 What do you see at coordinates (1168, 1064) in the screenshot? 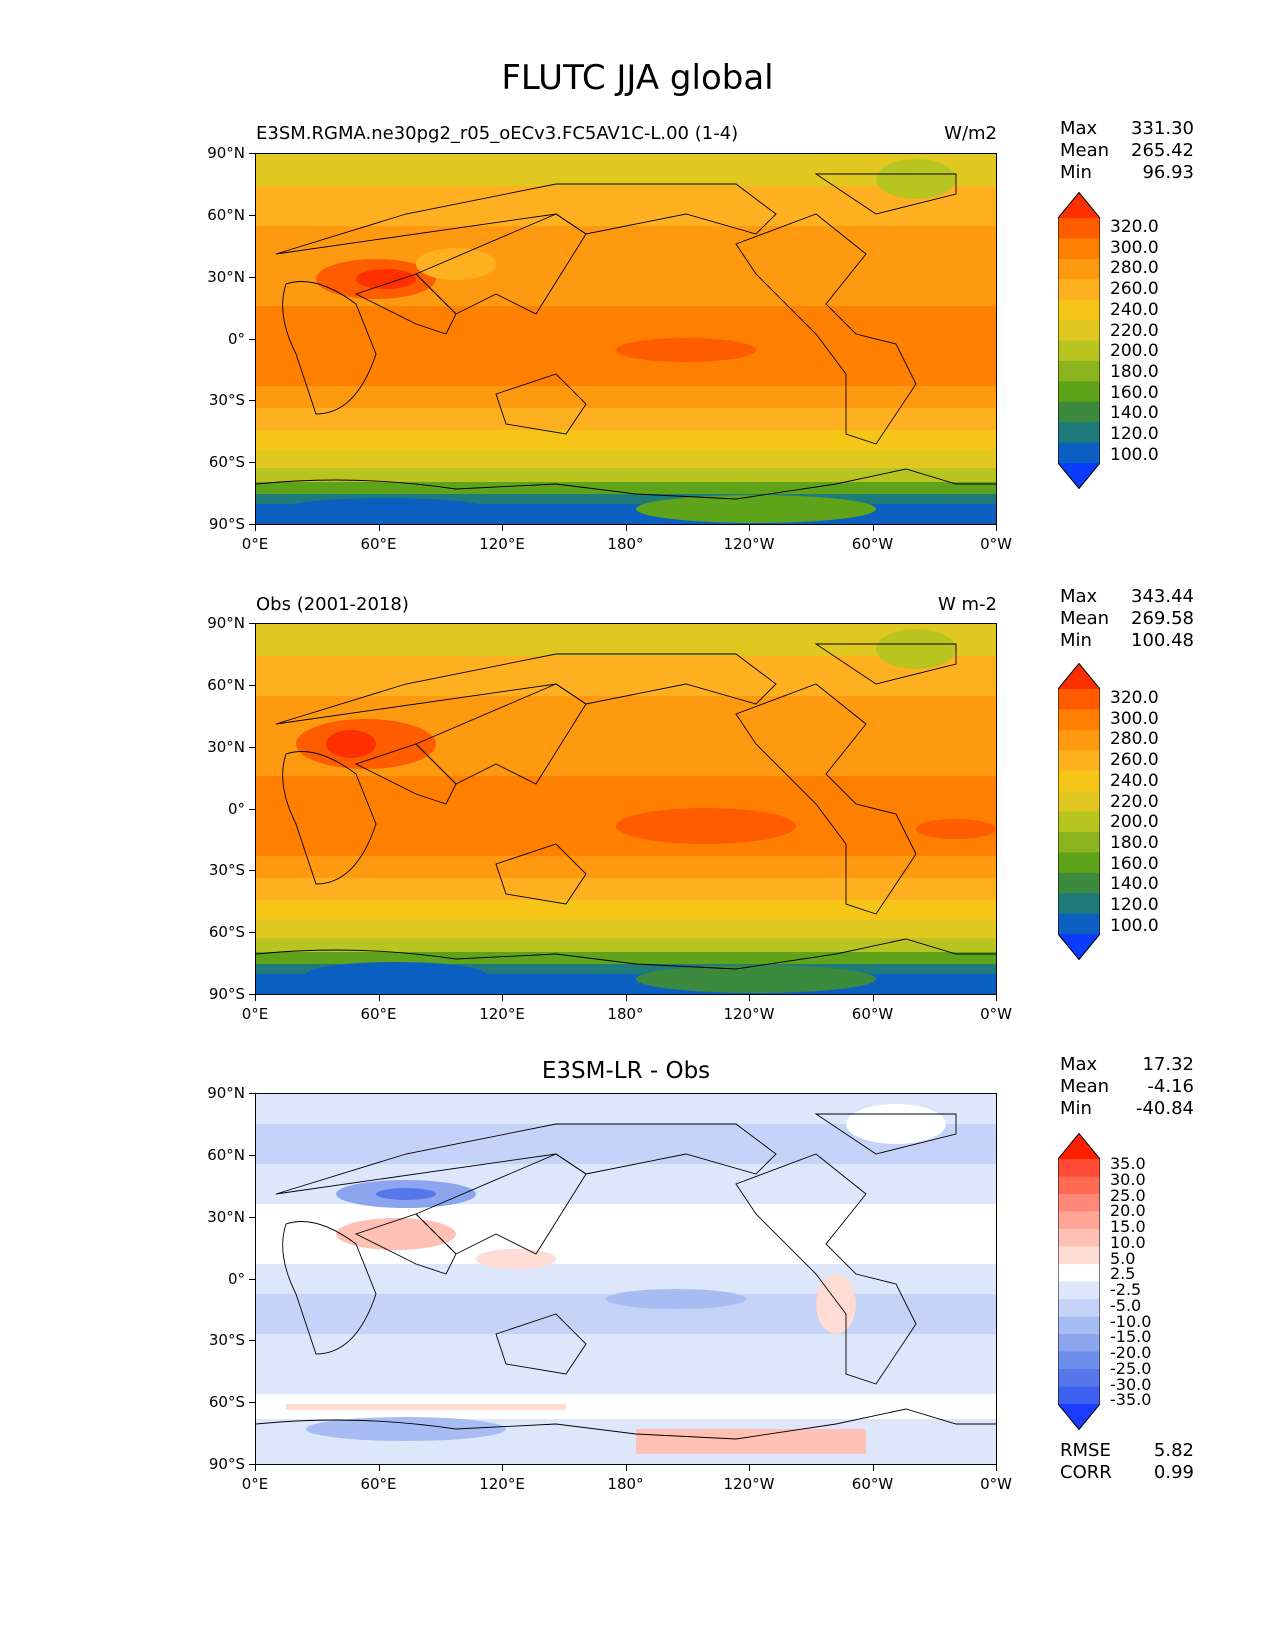
I see `panel3-max-value: 17.32` at bounding box center [1168, 1064].